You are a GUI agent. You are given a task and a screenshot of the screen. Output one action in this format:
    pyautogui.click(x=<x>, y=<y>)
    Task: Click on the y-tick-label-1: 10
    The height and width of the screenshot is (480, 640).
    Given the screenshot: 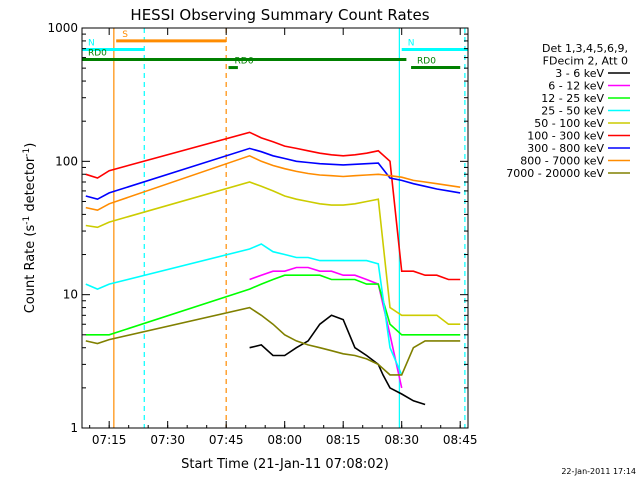 What is the action you would take?
    pyautogui.click(x=70, y=295)
    